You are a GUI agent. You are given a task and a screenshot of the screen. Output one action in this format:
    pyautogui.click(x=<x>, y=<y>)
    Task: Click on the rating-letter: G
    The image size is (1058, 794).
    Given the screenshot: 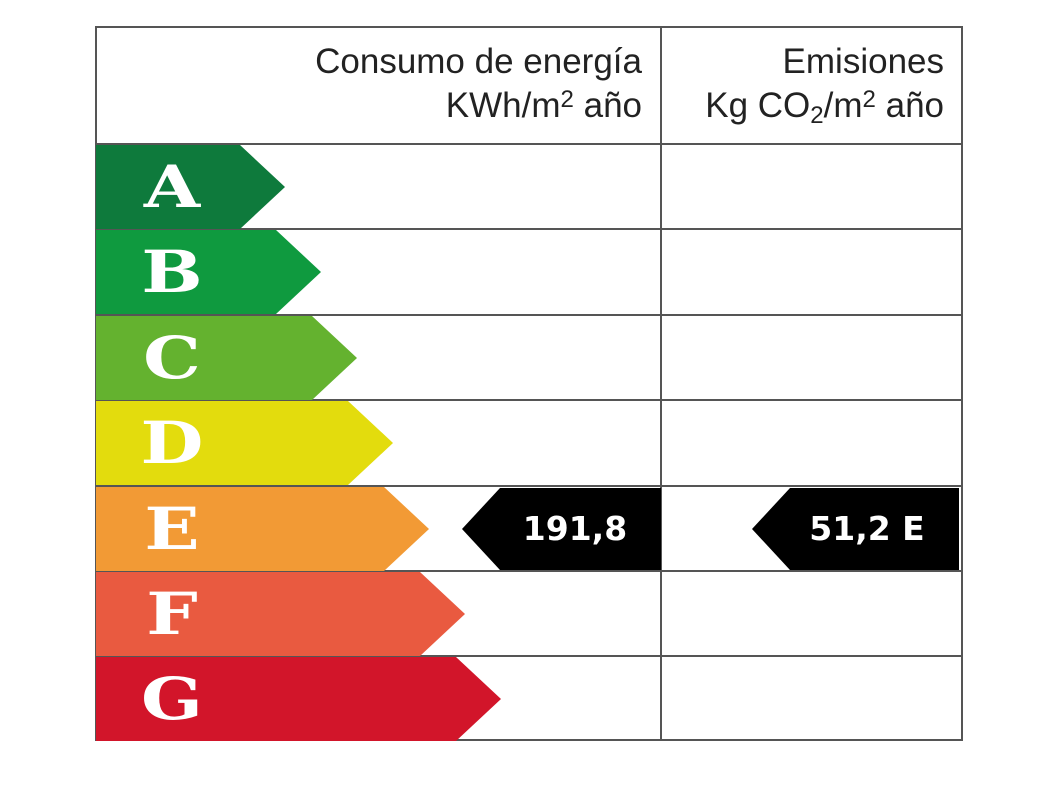 What is the action you would take?
    pyautogui.click(x=172, y=699)
    